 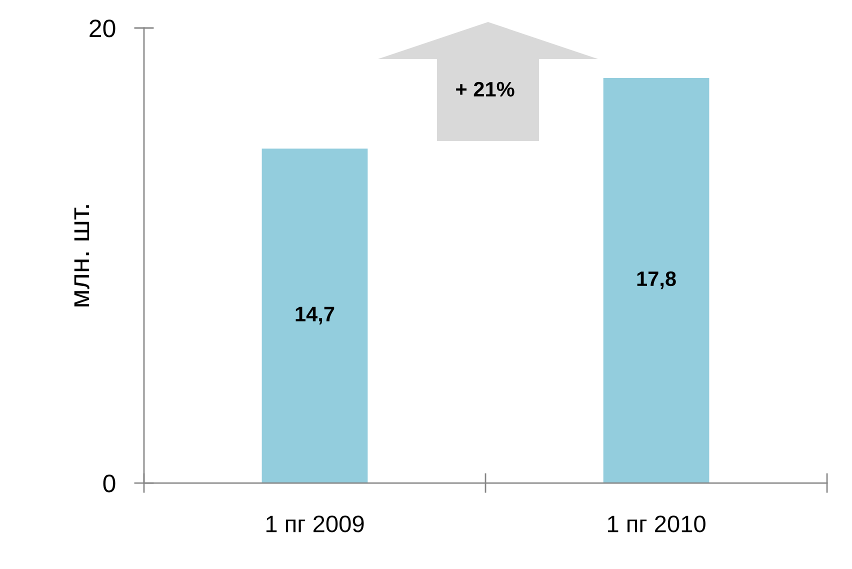 What do you see at coordinates (656, 280) in the screenshot?
I see `data-label: 17,8` at bounding box center [656, 280].